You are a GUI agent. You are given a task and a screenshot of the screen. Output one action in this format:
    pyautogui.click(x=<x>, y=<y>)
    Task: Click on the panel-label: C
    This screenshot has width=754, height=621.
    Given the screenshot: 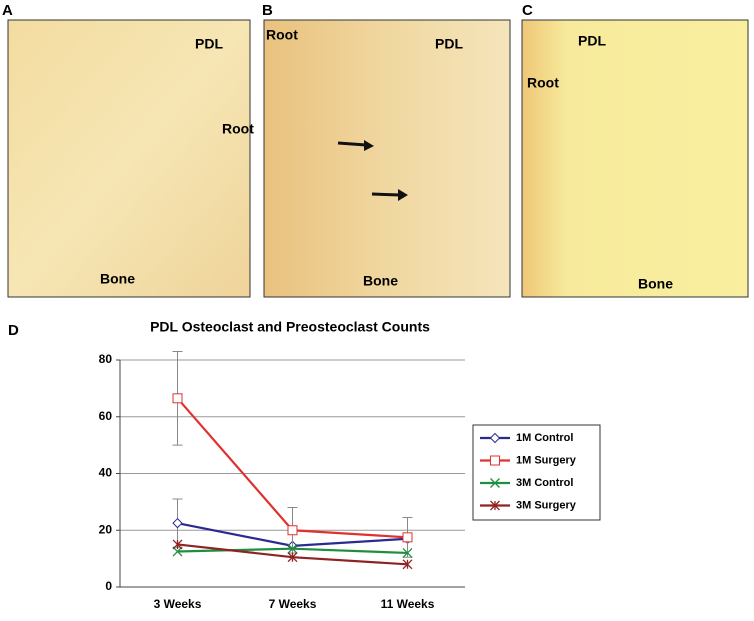 What is the action you would take?
    pyautogui.click(x=527, y=10)
    